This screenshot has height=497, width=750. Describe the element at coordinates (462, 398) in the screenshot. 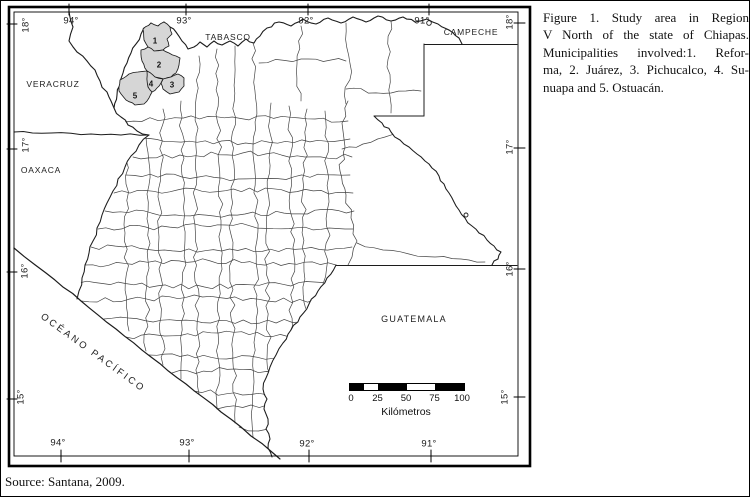

I see `scale-tick-100: 100` at that location.